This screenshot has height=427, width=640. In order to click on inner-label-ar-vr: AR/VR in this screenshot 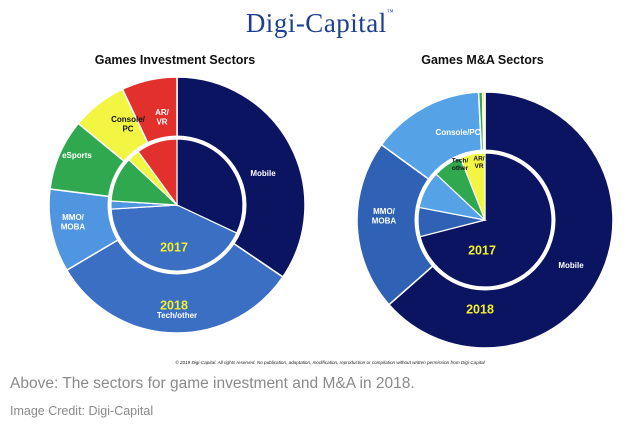, I will do `click(478, 163)`.